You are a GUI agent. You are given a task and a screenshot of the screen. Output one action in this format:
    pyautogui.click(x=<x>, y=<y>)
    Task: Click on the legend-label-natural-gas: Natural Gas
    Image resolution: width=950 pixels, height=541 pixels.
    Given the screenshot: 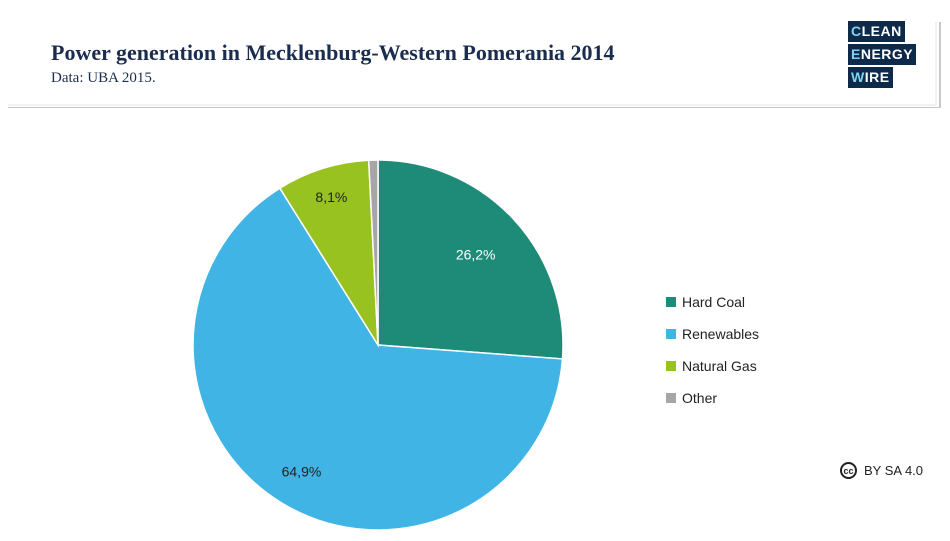 What is the action you would take?
    pyautogui.click(x=719, y=366)
    